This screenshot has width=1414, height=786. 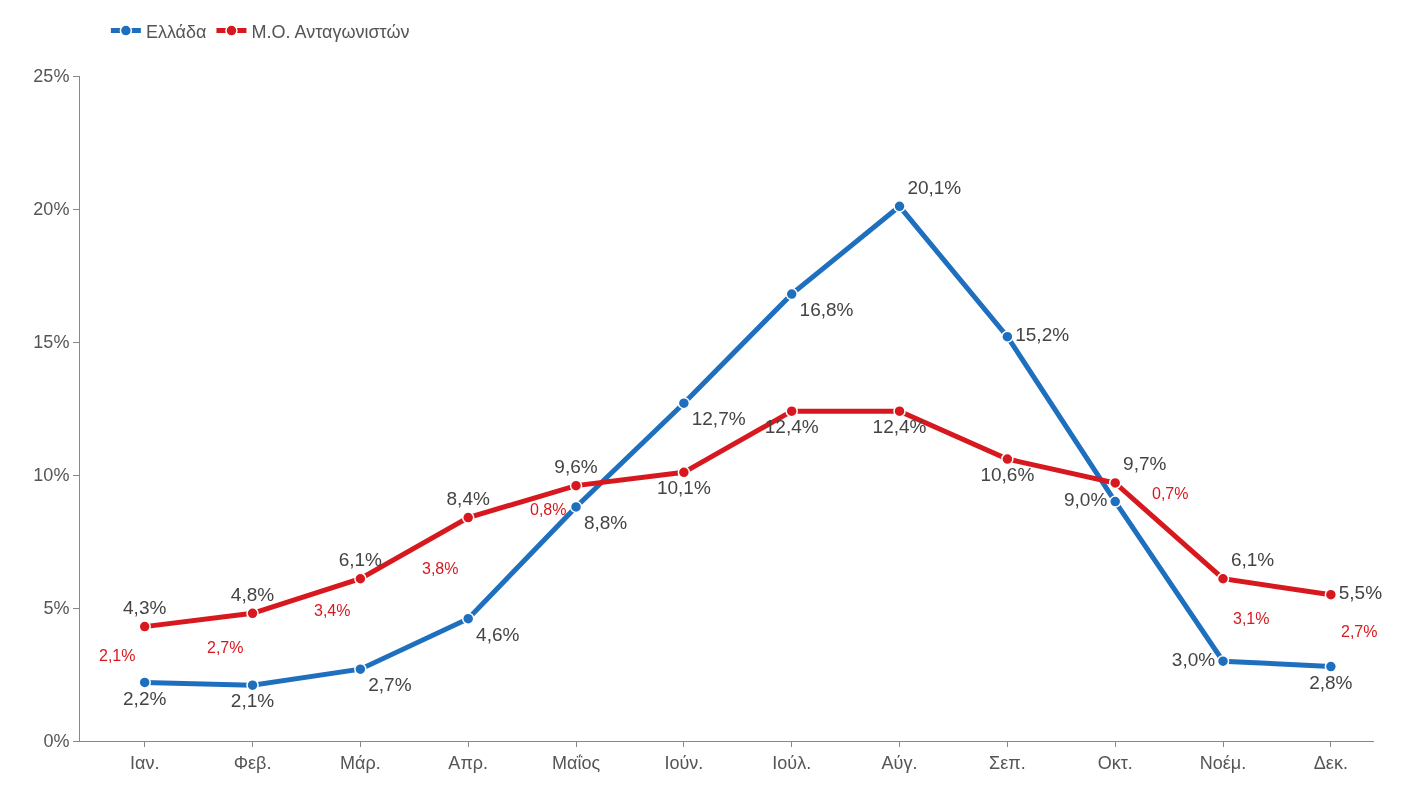 What do you see at coordinates (934, 187) in the screenshot?
I see `data-label: 20,1%` at bounding box center [934, 187].